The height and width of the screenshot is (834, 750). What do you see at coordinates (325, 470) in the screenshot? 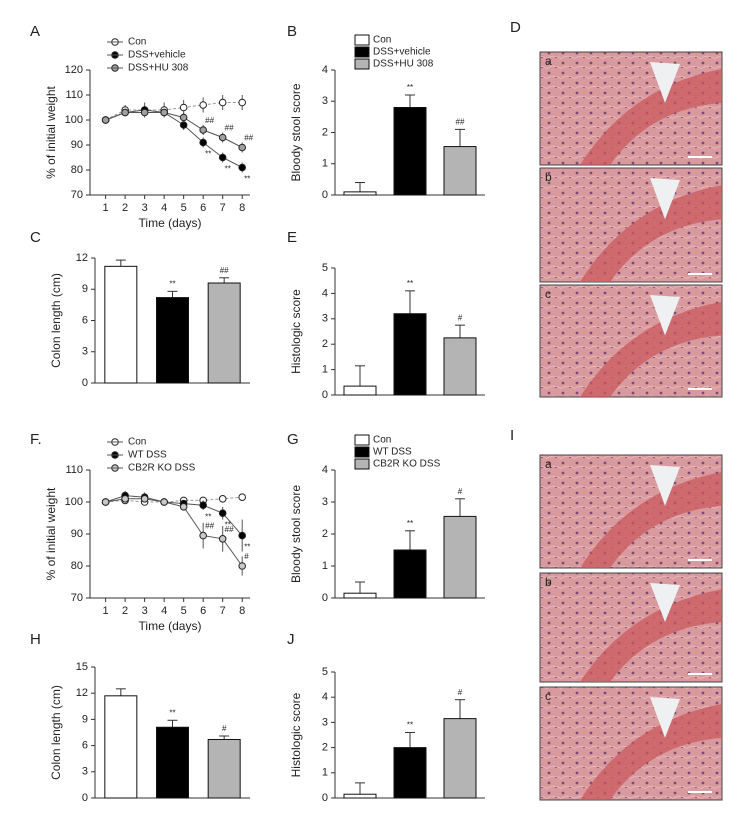
I see `y-tick-label: 4` at bounding box center [325, 470].